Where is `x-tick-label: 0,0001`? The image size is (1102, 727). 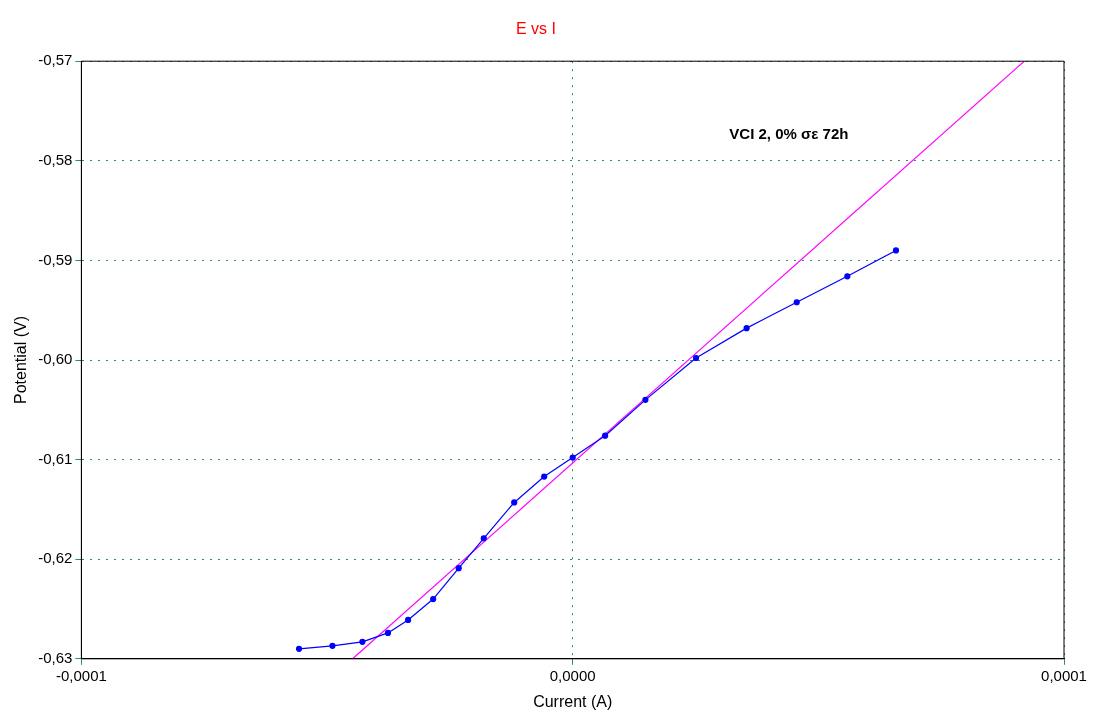
x-tick-label: 0,0001 is located at coordinates (1064, 675).